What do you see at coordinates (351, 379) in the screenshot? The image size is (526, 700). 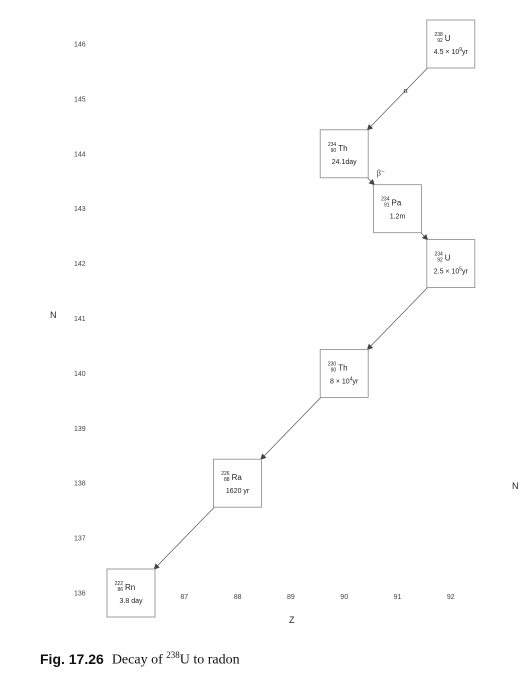 I see `half-life-exponent: 4` at bounding box center [351, 379].